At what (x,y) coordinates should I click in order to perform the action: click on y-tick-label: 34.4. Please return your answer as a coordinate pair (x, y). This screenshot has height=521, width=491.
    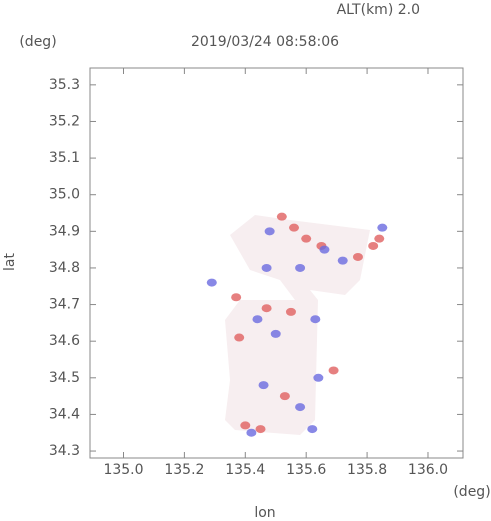
    Looking at the image, I should click on (64, 414).